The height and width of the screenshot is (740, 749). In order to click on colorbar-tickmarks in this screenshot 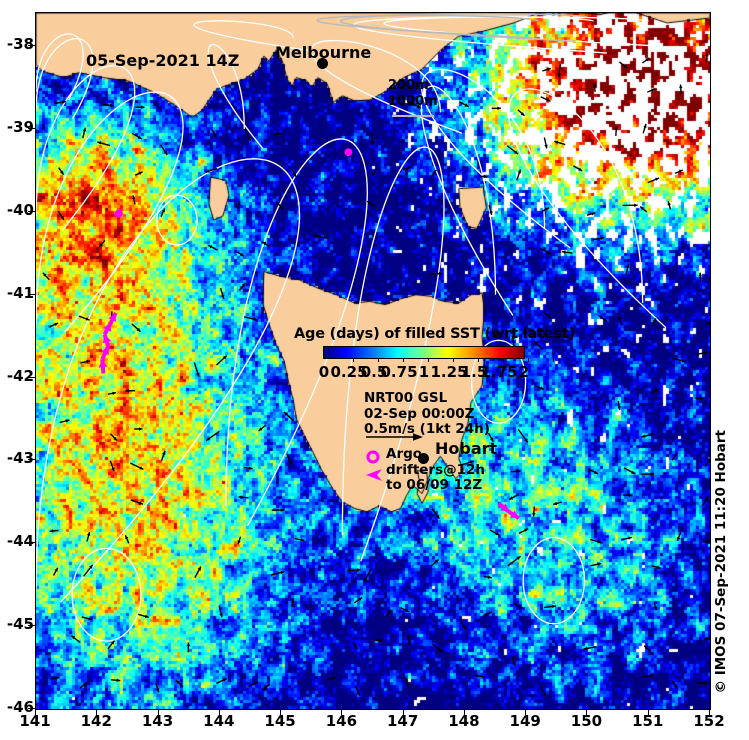, I will do `click(438, 360)`.